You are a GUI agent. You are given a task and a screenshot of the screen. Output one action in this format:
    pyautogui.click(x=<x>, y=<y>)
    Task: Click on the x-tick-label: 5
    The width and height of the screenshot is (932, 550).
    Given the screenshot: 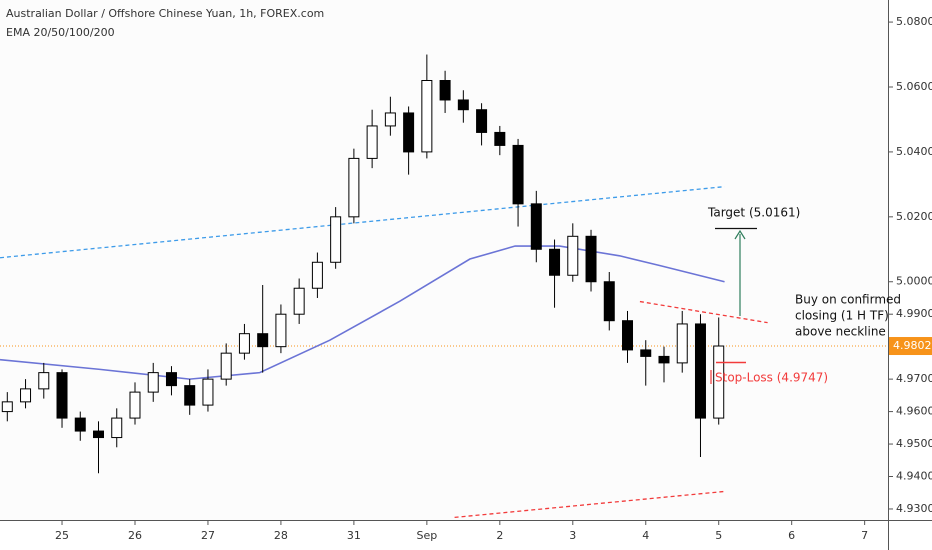 What is the action you would take?
    pyautogui.click(x=718, y=535)
    